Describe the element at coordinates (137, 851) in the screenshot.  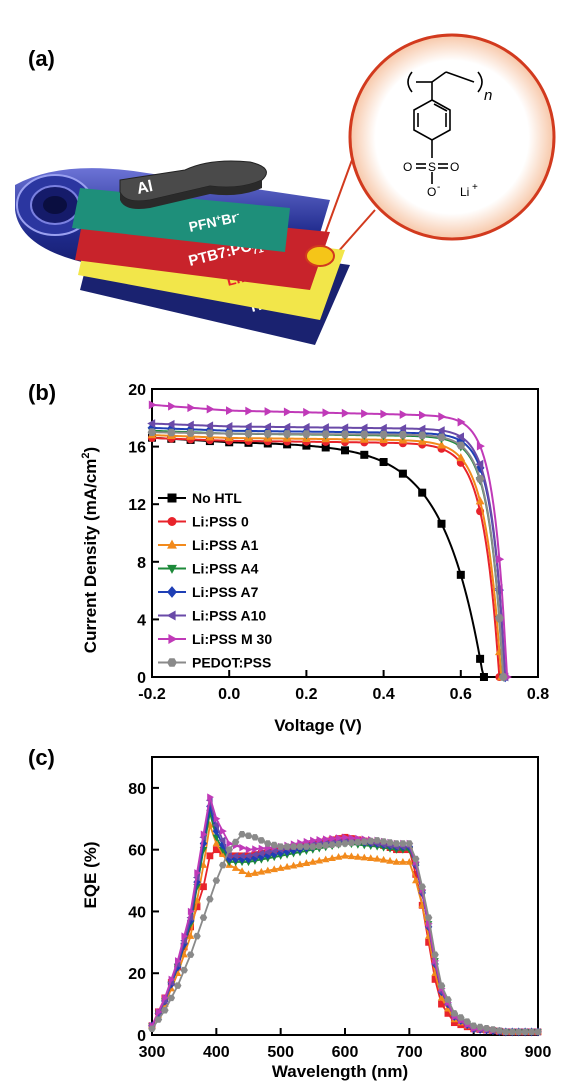
I see `eqe-ytick-label: 60` at that location.